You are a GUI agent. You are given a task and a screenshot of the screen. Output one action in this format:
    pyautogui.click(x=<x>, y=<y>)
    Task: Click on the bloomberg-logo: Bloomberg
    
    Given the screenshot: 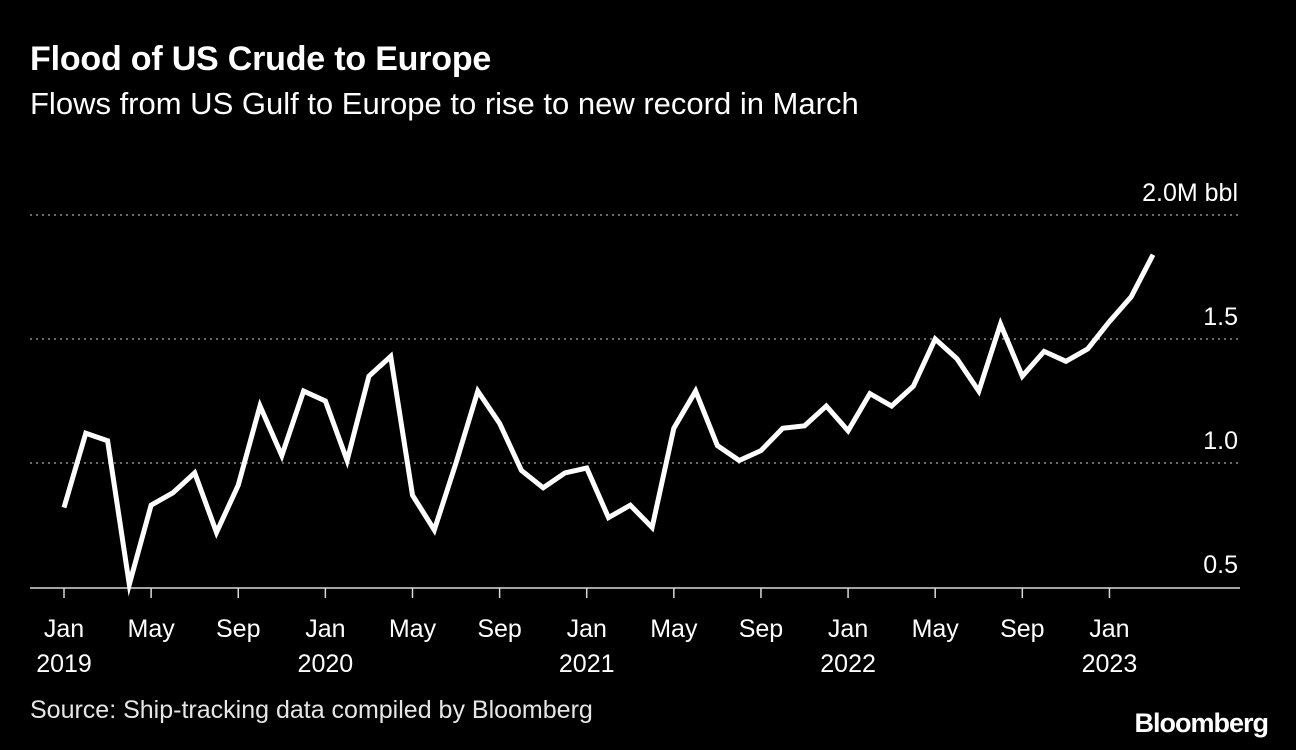 What is the action you would take?
    pyautogui.click(x=1201, y=723)
    